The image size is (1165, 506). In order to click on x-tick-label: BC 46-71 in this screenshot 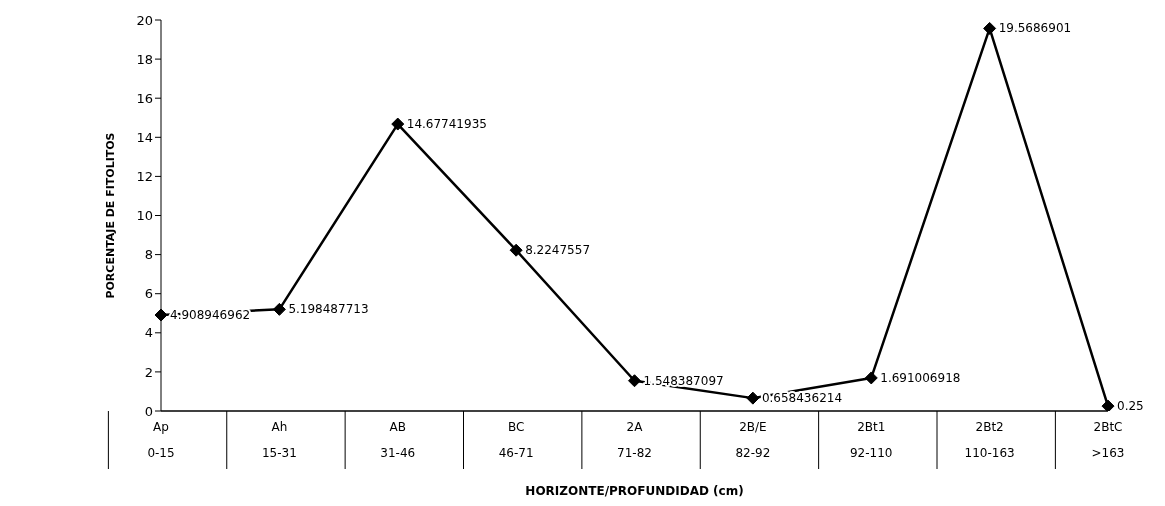, I will do `click(516, 440)`.